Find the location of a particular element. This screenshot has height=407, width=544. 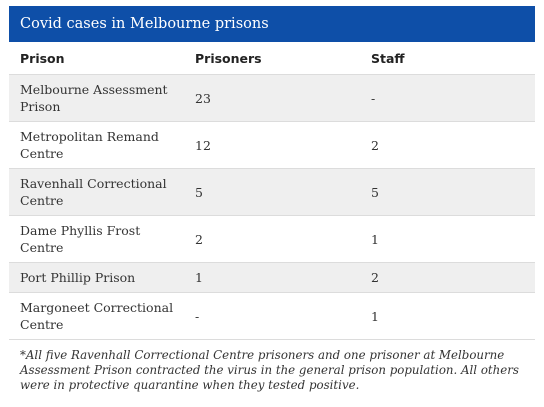

column-header-prison: Prison is located at coordinates (42, 58).